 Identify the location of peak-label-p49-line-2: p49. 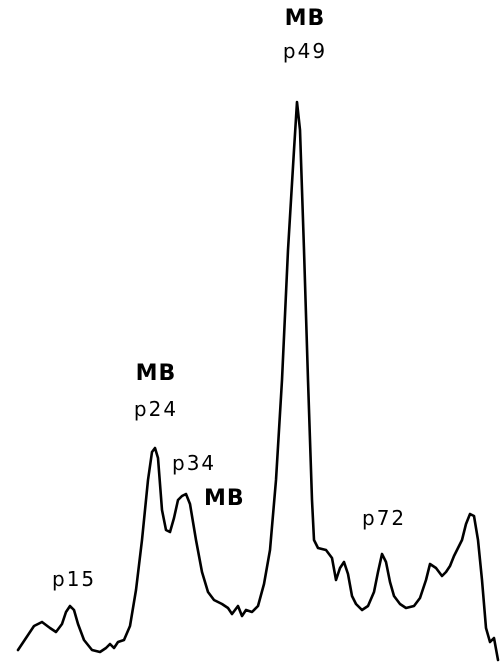
(305, 51).